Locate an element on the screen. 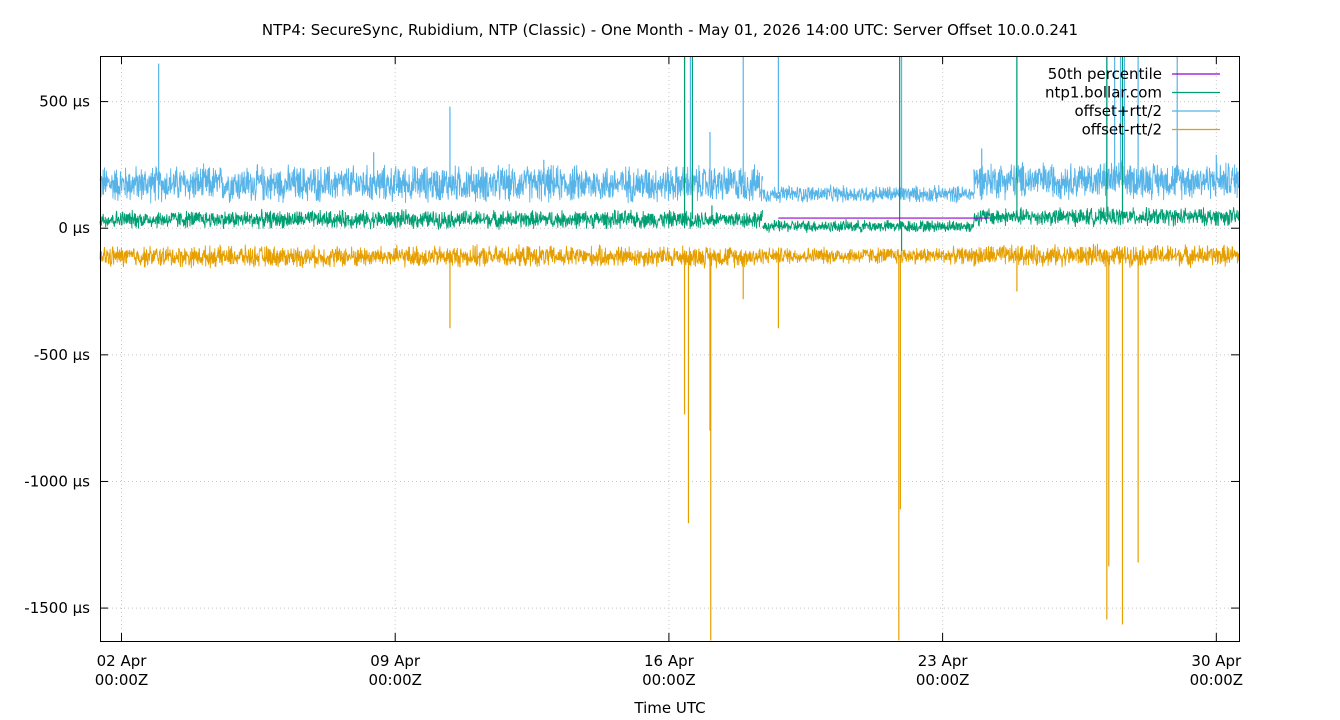  legend-entry-label: offset+rtt/2 is located at coordinates (1118, 111).